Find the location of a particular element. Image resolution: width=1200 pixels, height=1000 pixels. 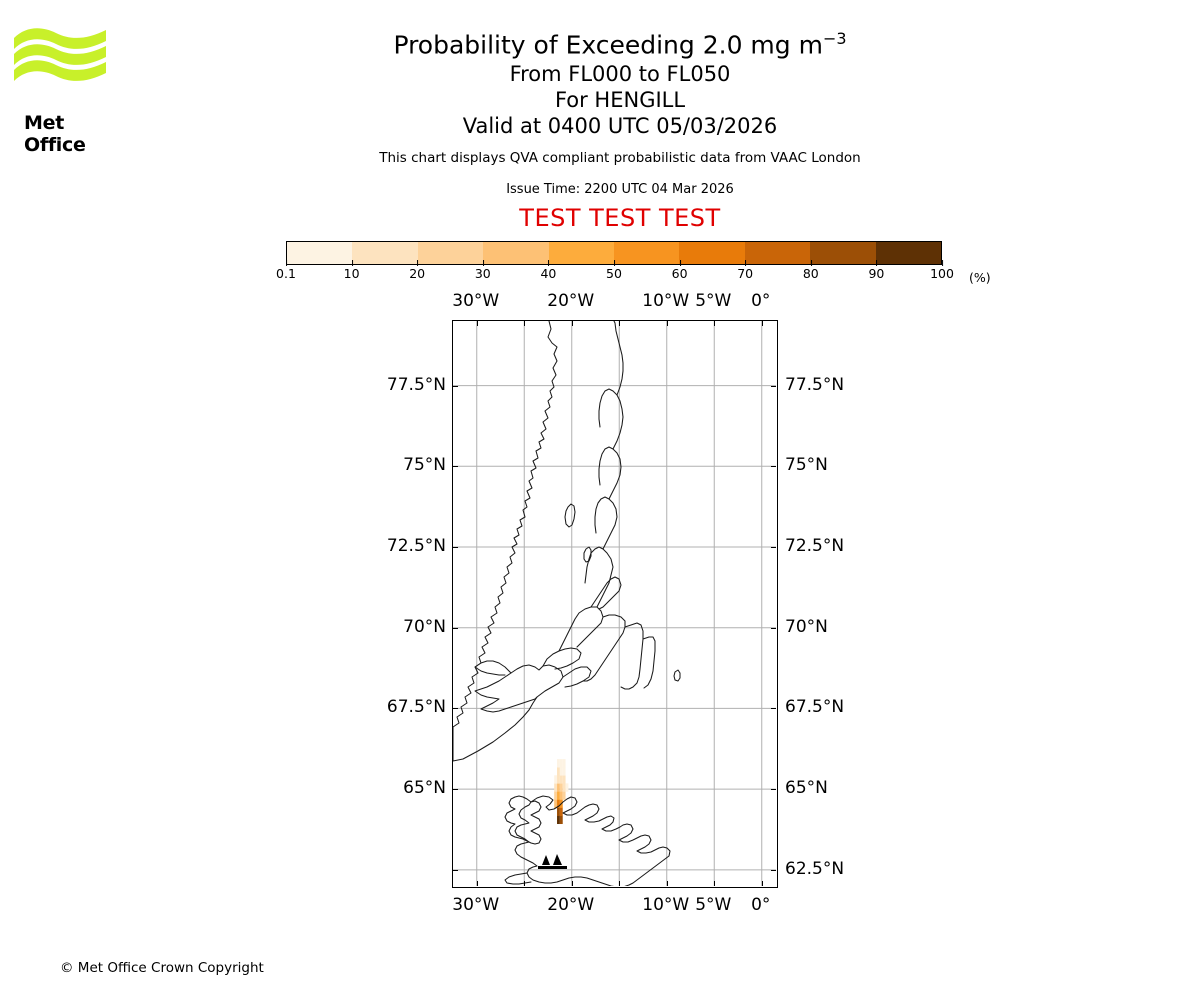

colorbar-tick-50: 50 is located at coordinates (614, 270).